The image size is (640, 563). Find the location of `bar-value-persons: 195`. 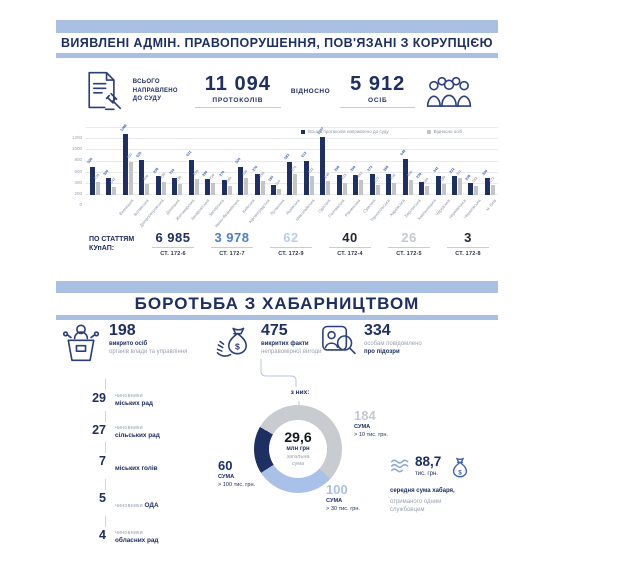

bar-value-persons: 195 is located at coordinates (179, 178).